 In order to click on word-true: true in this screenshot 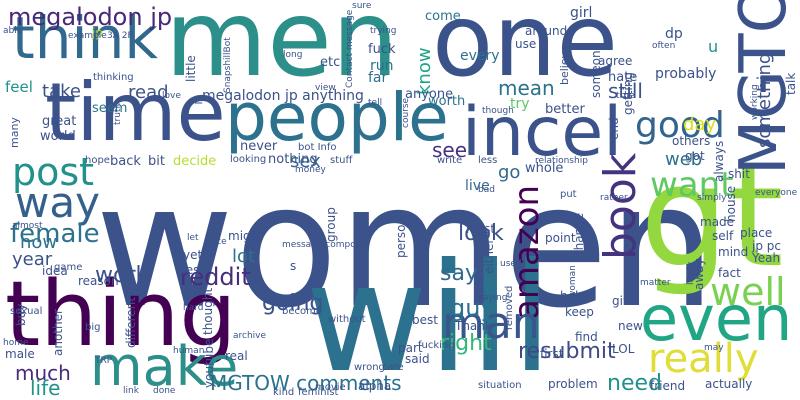, I will do `click(625, 96)`.